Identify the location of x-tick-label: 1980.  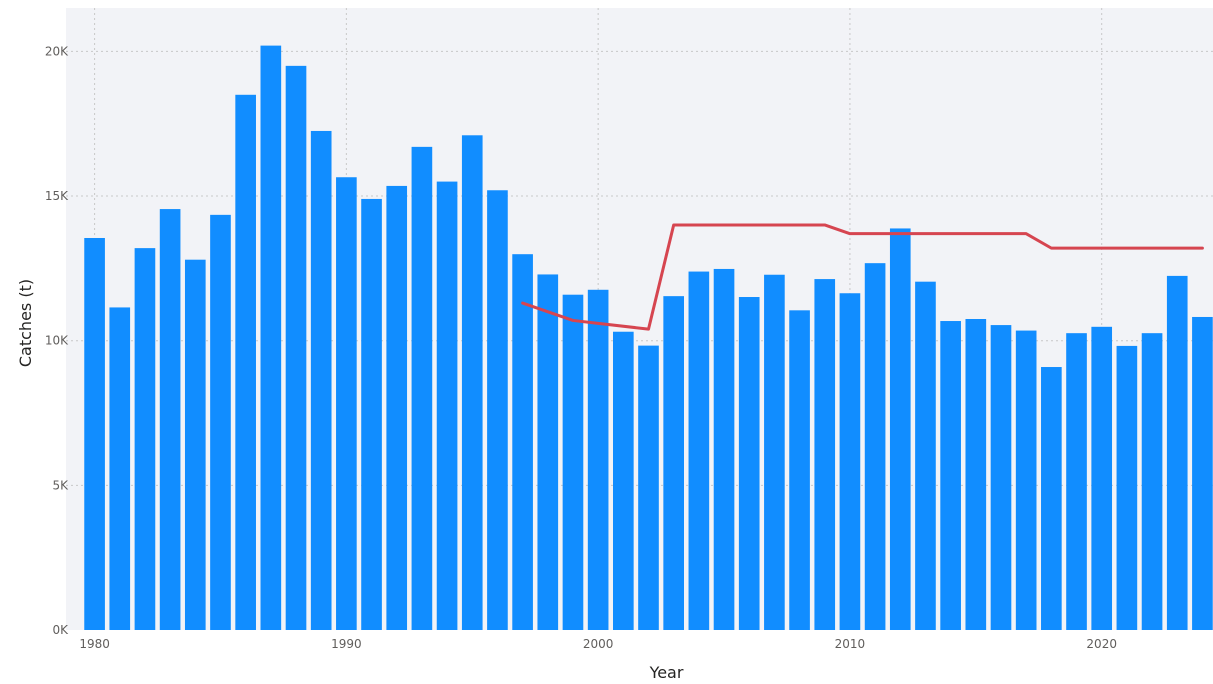
(94, 644).